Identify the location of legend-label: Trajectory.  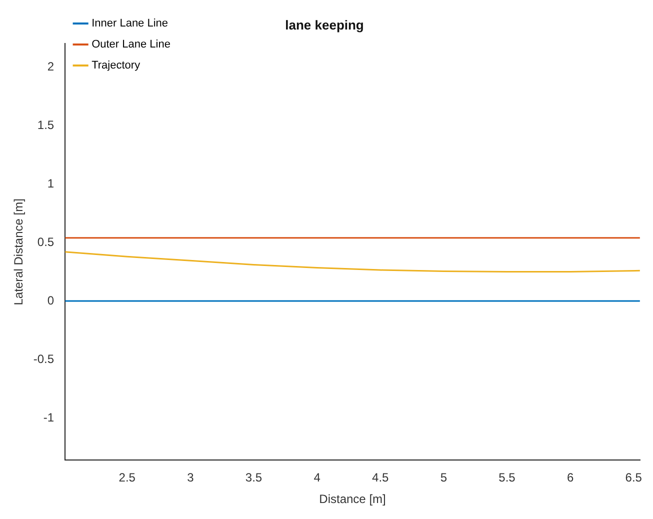
(116, 66).